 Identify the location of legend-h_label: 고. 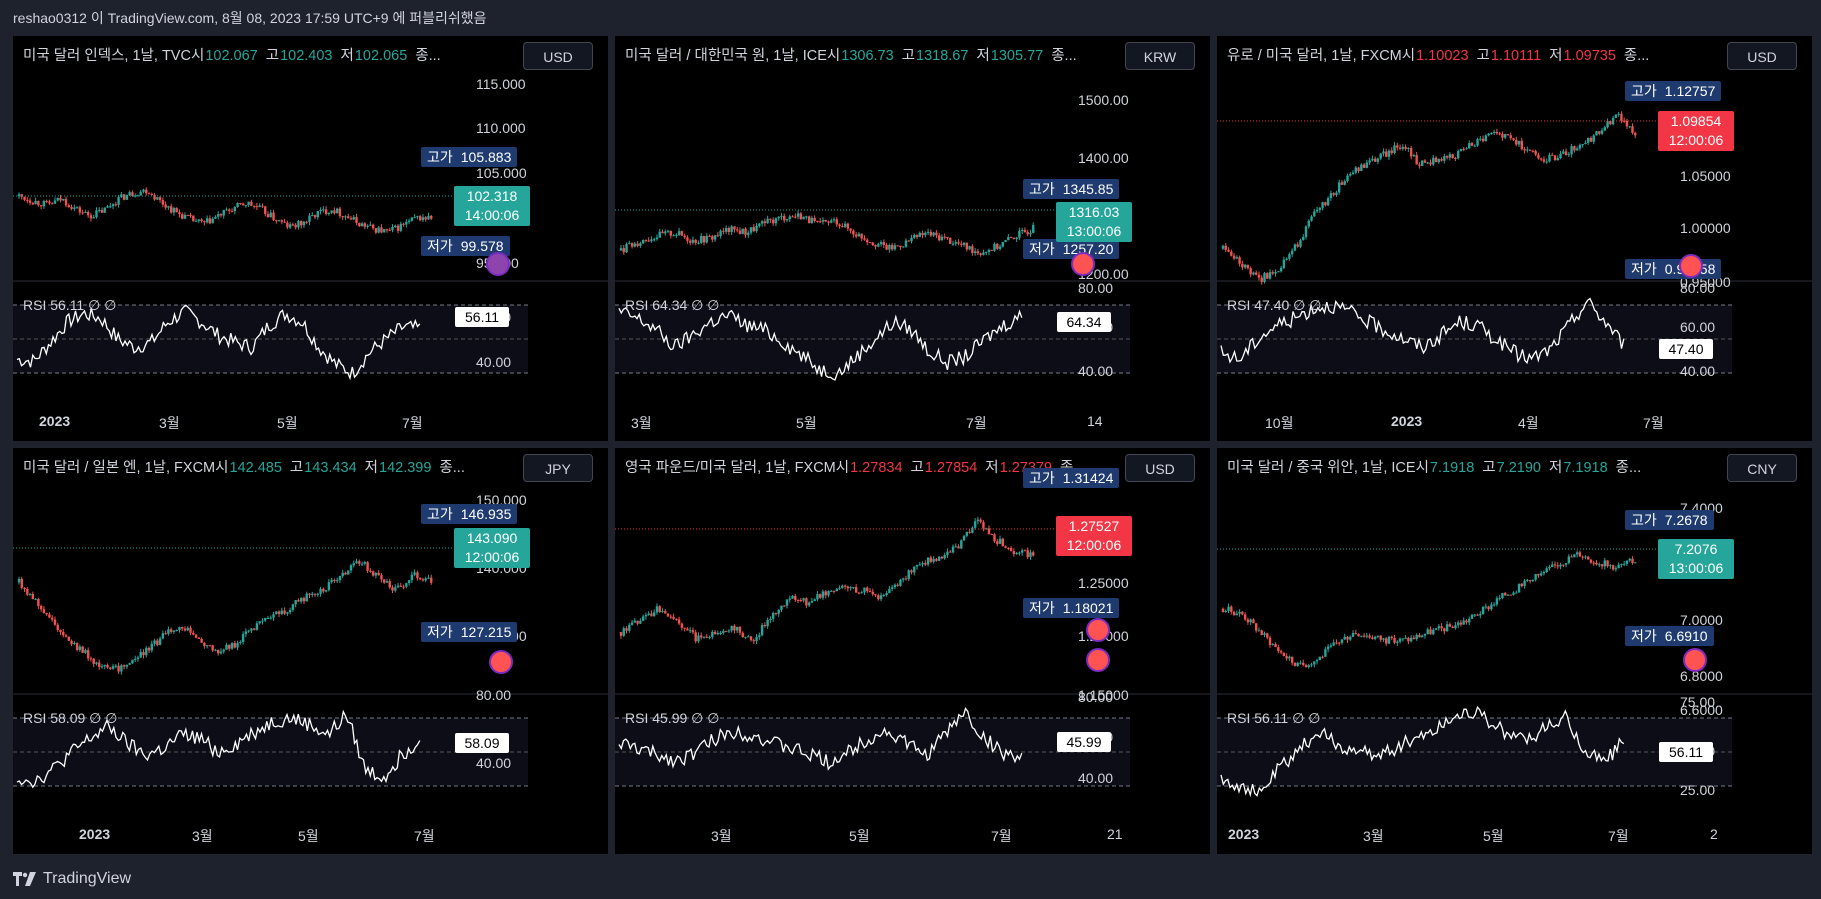
(1489, 468).